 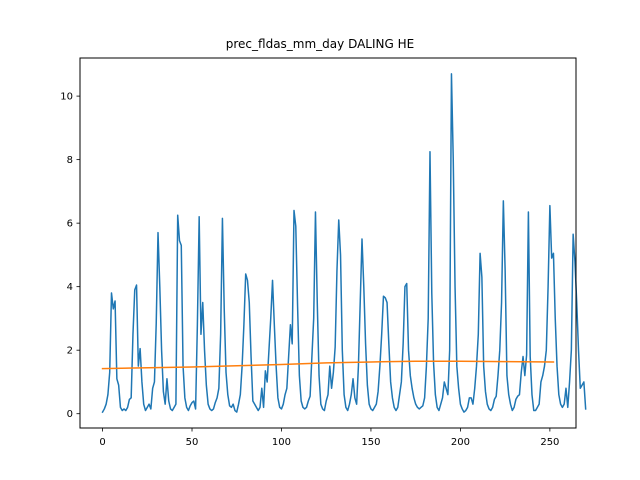 I want to click on chart-title: prec_fldas_mm_day DALING HE, so click(x=320, y=44).